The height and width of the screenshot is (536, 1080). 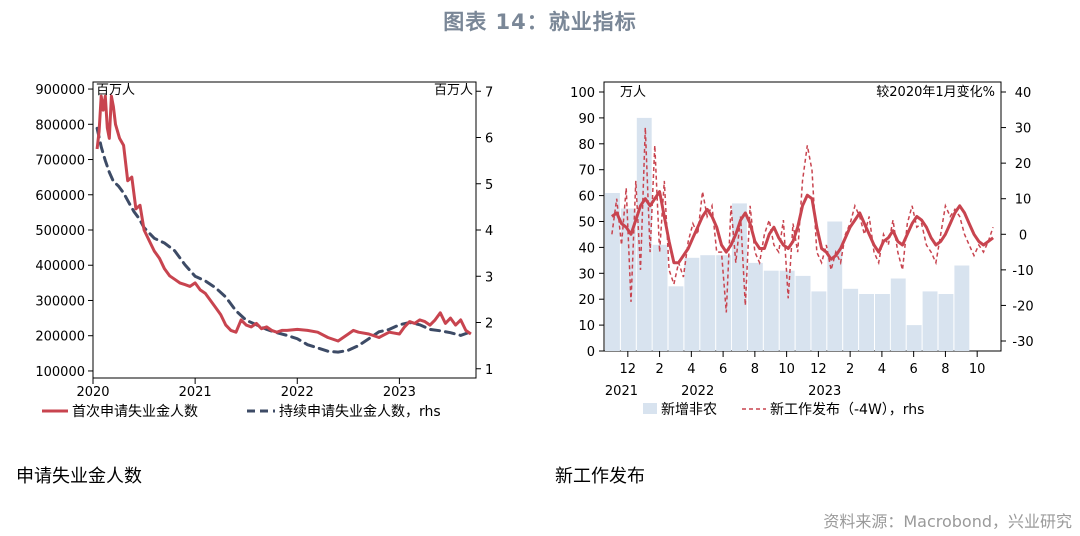 What do you see at coordinates (60, 196) in the screenshot?
I see `plot1-ytick-label: 600000` at bounding box center [60, 196].